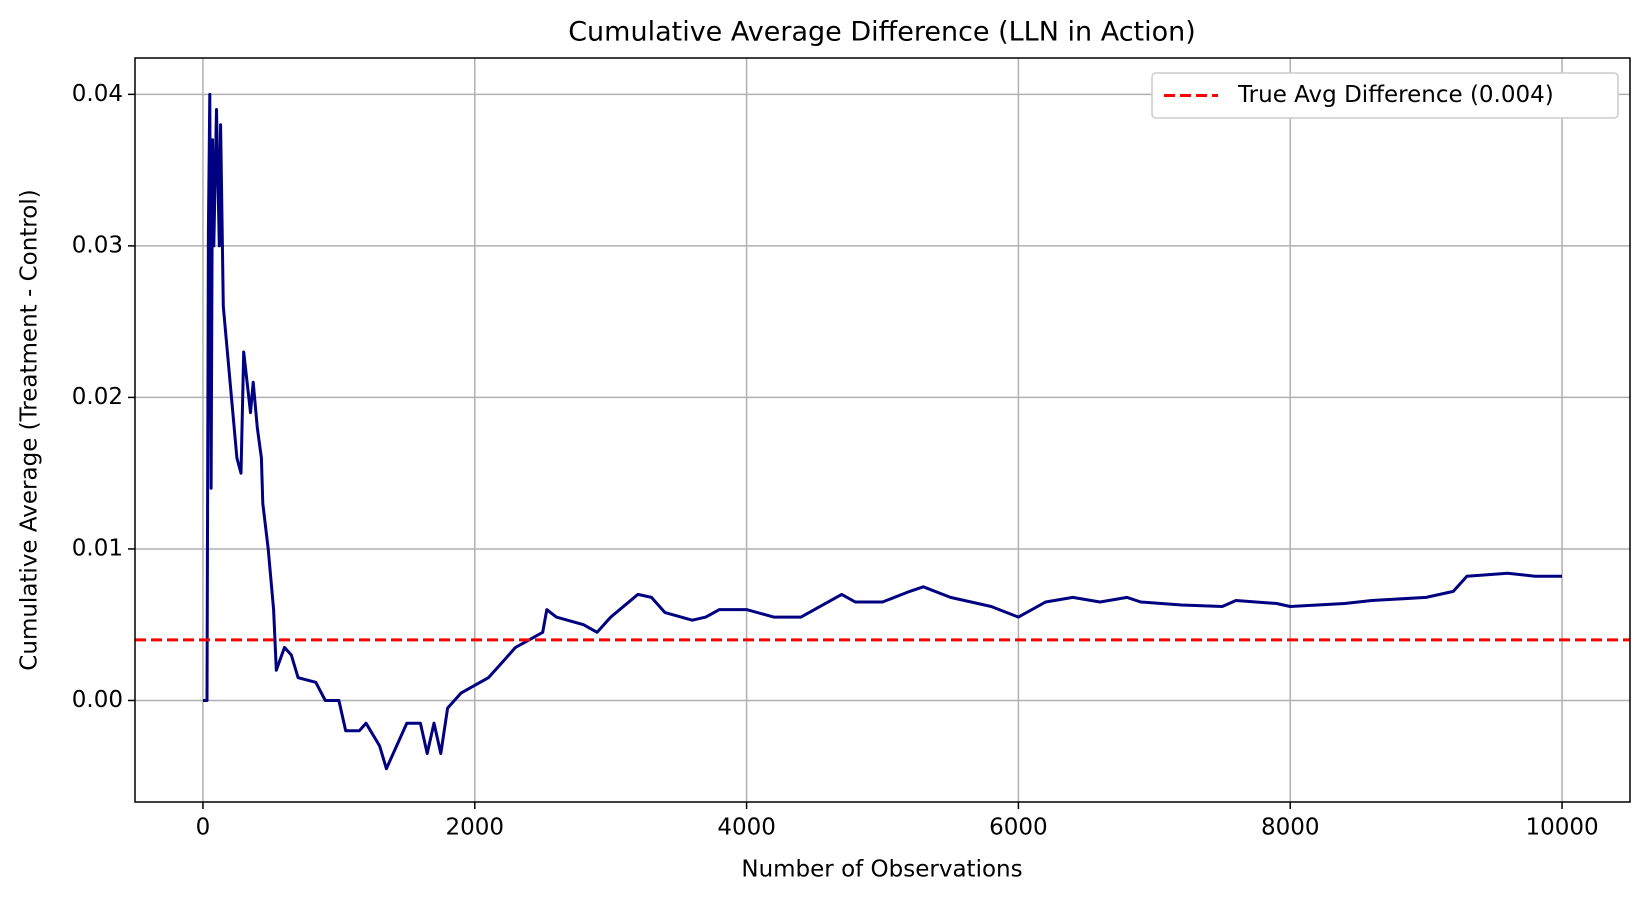 This screenshot has width=1641, height=898. Describe the element at coordinates (1018, 828) in the screenshot. I see `x-tick-label: 6000` at that location.